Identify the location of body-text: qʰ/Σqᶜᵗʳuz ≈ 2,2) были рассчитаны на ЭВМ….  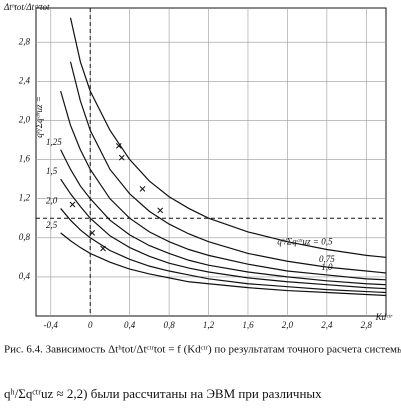
(163, 393).